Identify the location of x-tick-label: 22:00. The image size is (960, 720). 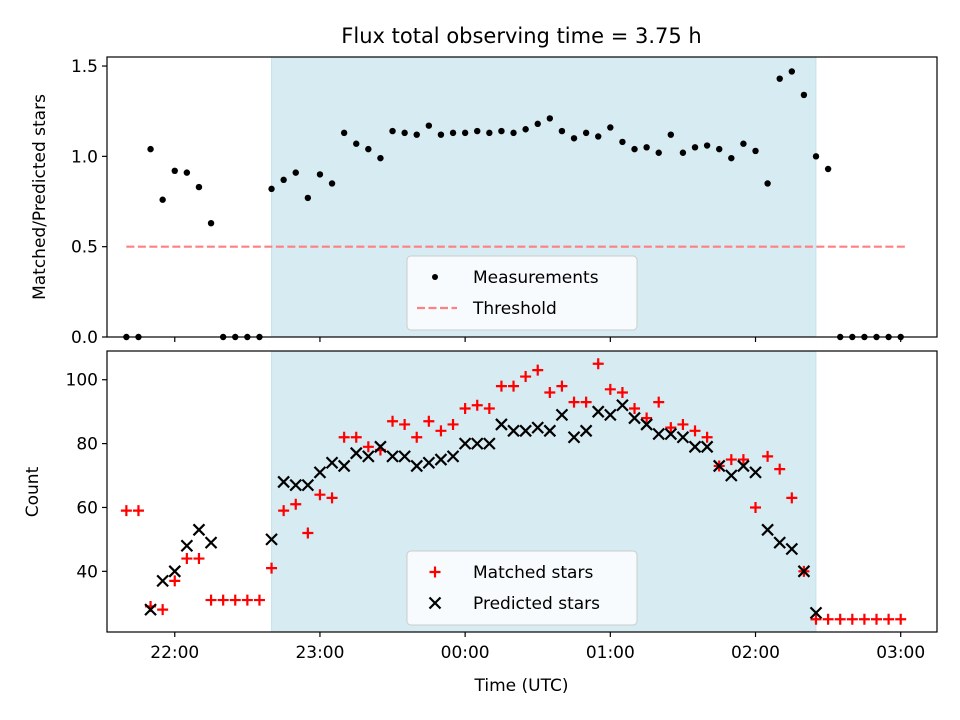
(174, 653).